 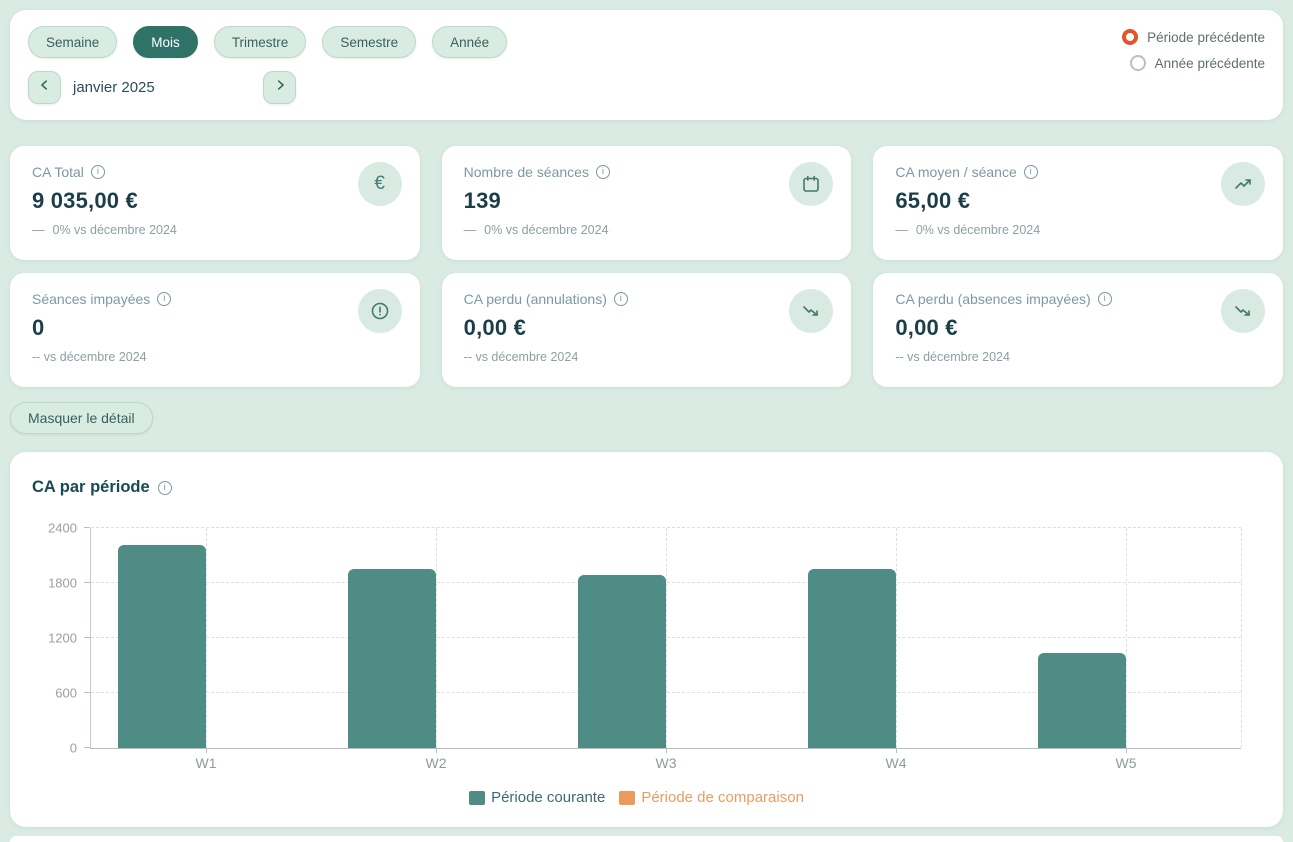 I want to click on previous-period-button, so click(x=44, y=87).